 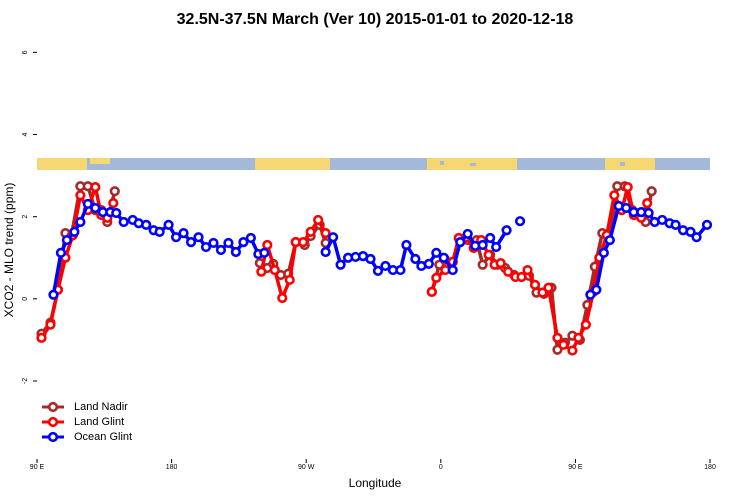 What do you see at coordinates (103, 437) in the screenshot?
I see `legend-label: Ocean Glint` at bounding box center [103, 437].